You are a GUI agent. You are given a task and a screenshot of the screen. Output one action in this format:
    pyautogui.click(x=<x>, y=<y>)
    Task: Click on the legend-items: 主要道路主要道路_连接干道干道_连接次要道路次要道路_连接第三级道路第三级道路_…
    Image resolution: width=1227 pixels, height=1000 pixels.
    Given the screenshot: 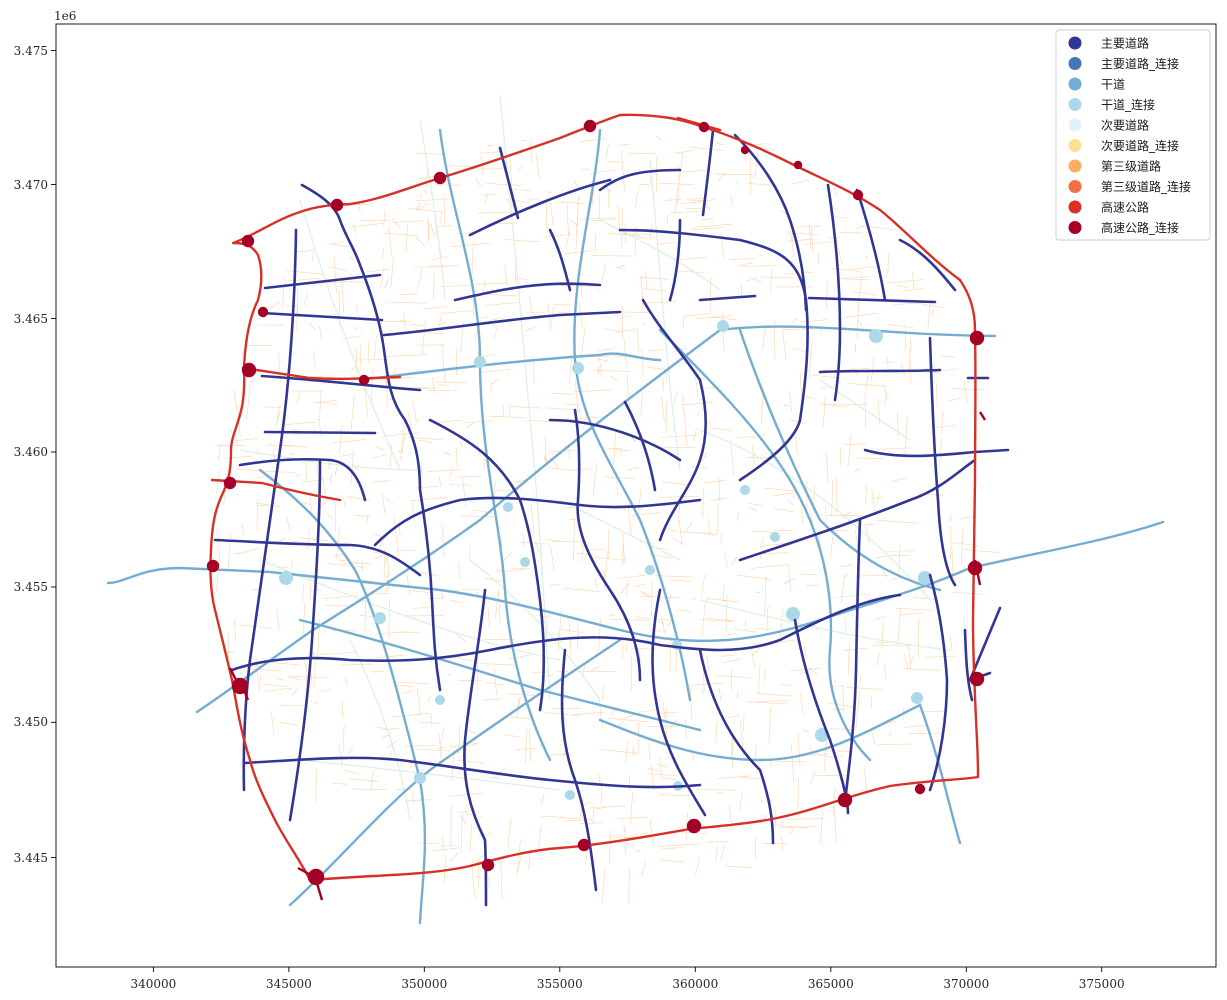 What is the action you would take?
    pyautogui.click(x=1129, y=135)
    